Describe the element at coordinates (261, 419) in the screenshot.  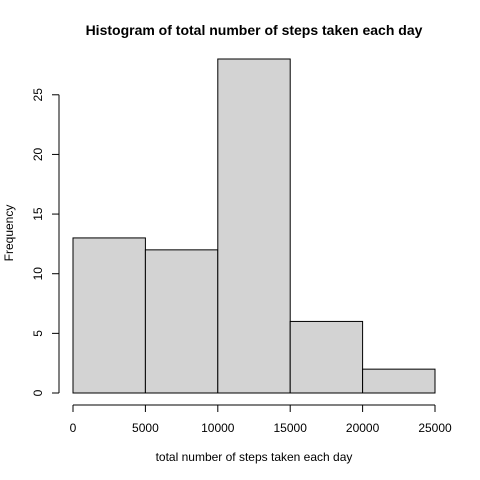
I see `x-axis: 0 5000 10000 15000 20000 25000` at that location.